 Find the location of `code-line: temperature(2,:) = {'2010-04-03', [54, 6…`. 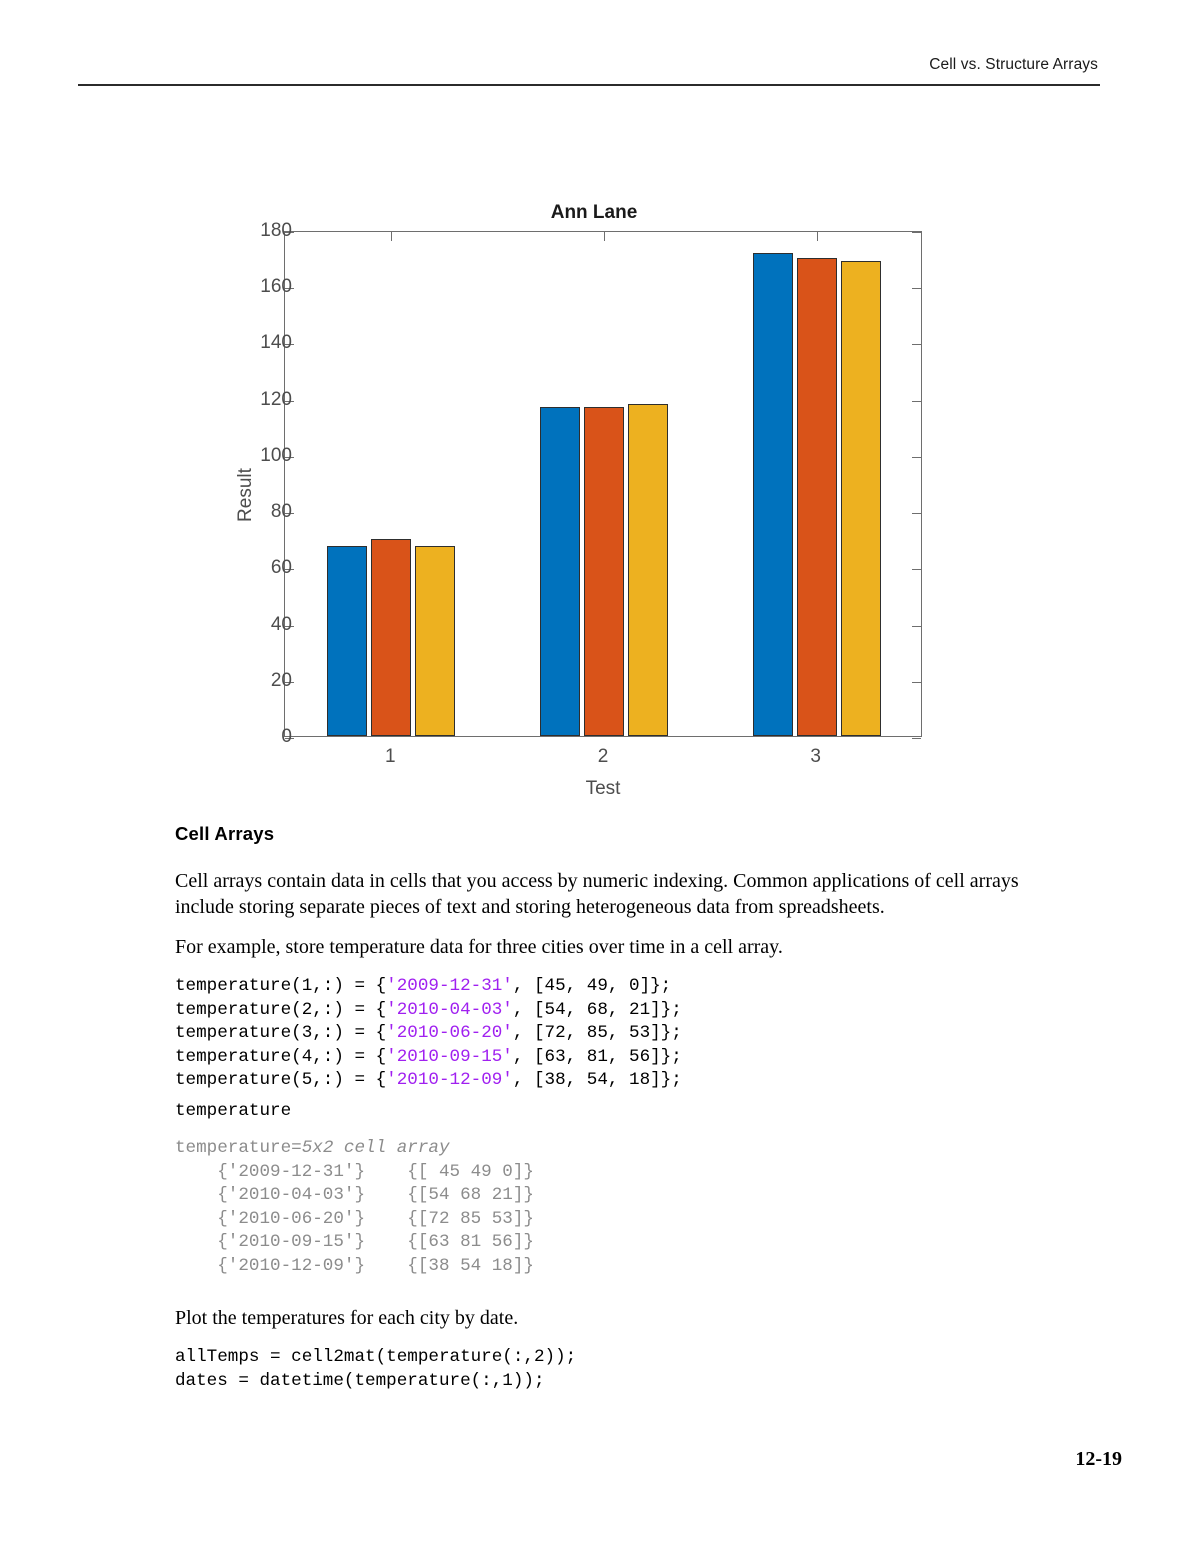

code-line: temperature(2,:) = {'2010-04-03', [54, 6… is located at coordinates (428, 1011).